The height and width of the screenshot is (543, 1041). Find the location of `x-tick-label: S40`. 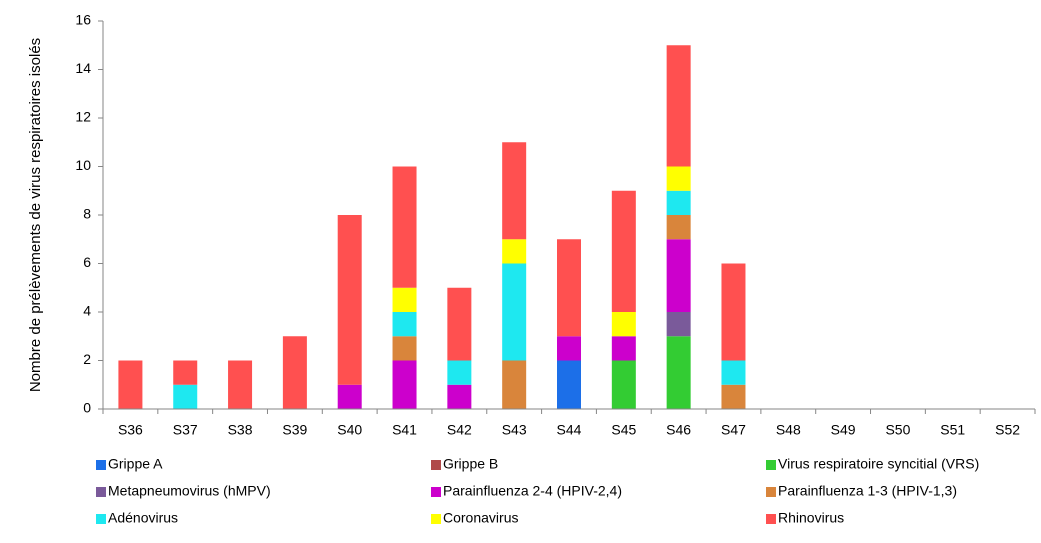

x-tick-label: S40 is located at coordinates (349, 430).